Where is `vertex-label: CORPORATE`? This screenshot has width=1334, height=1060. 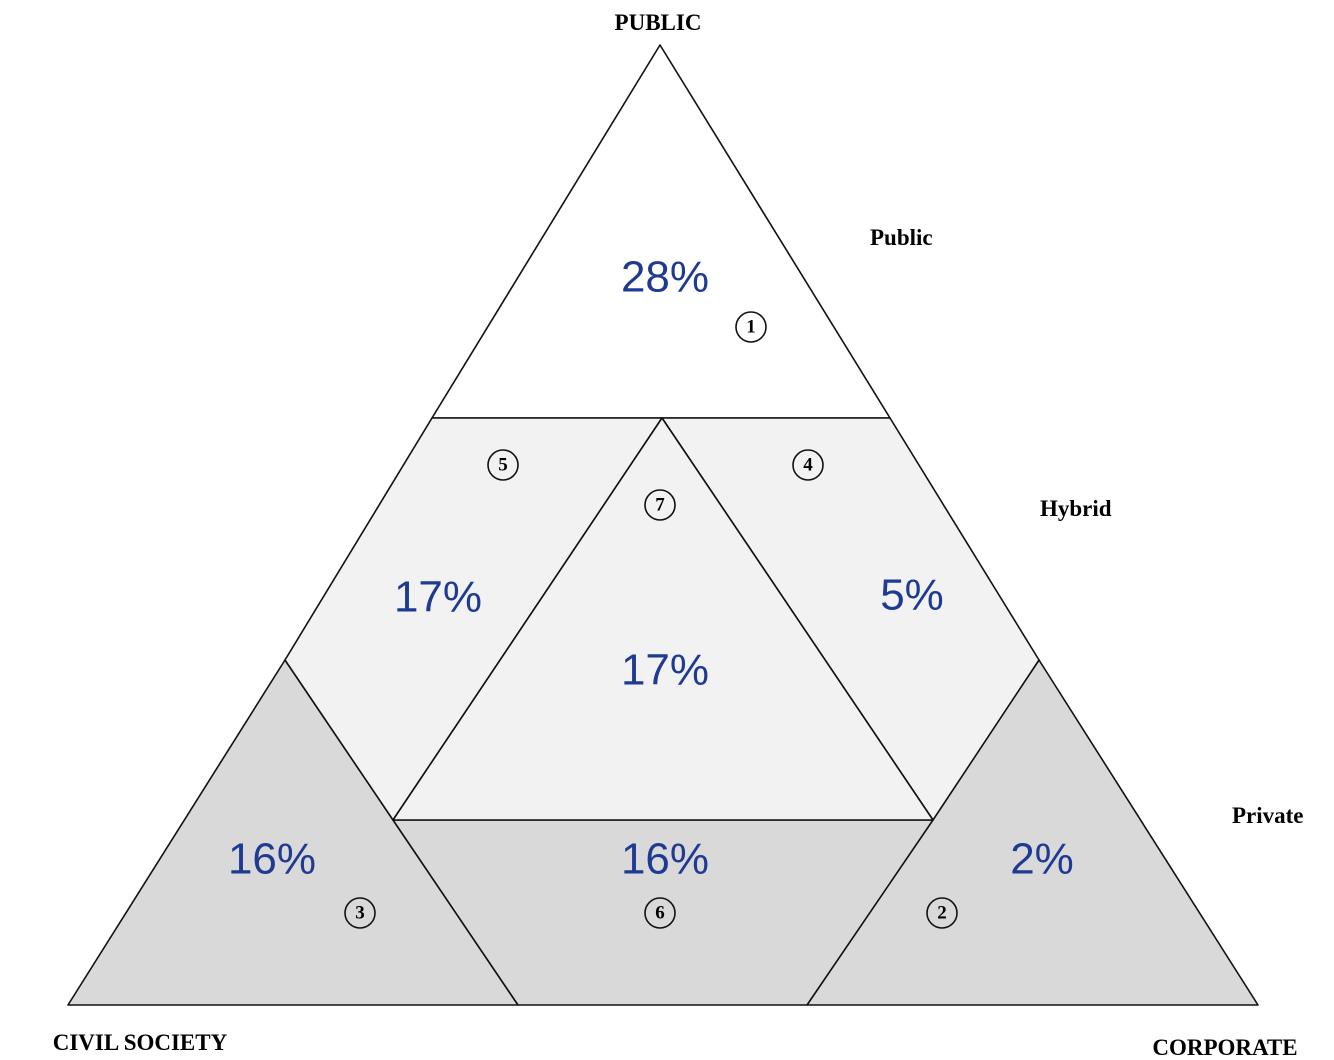 vertex-label: CORPORATE is located at coordinates (1224, 1047).